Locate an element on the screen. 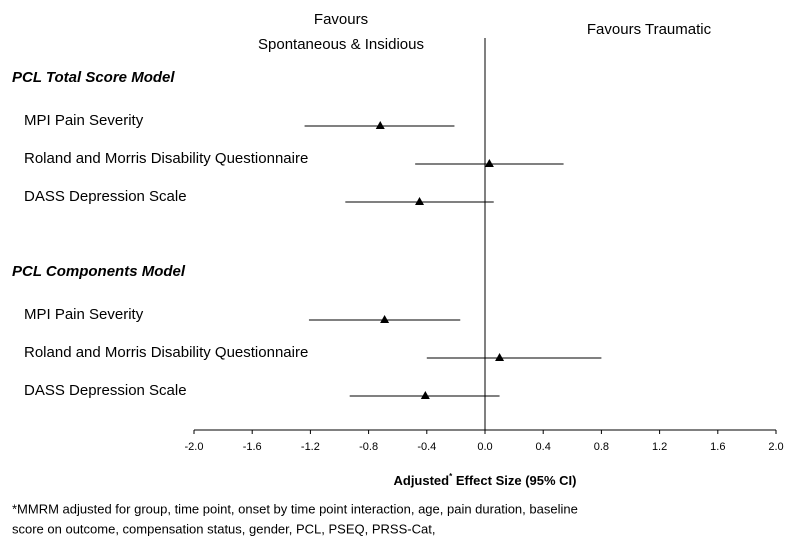 The image size is (788, 545). left-heading: Spontaneous & Insidious is located at coordinates (341, 44).